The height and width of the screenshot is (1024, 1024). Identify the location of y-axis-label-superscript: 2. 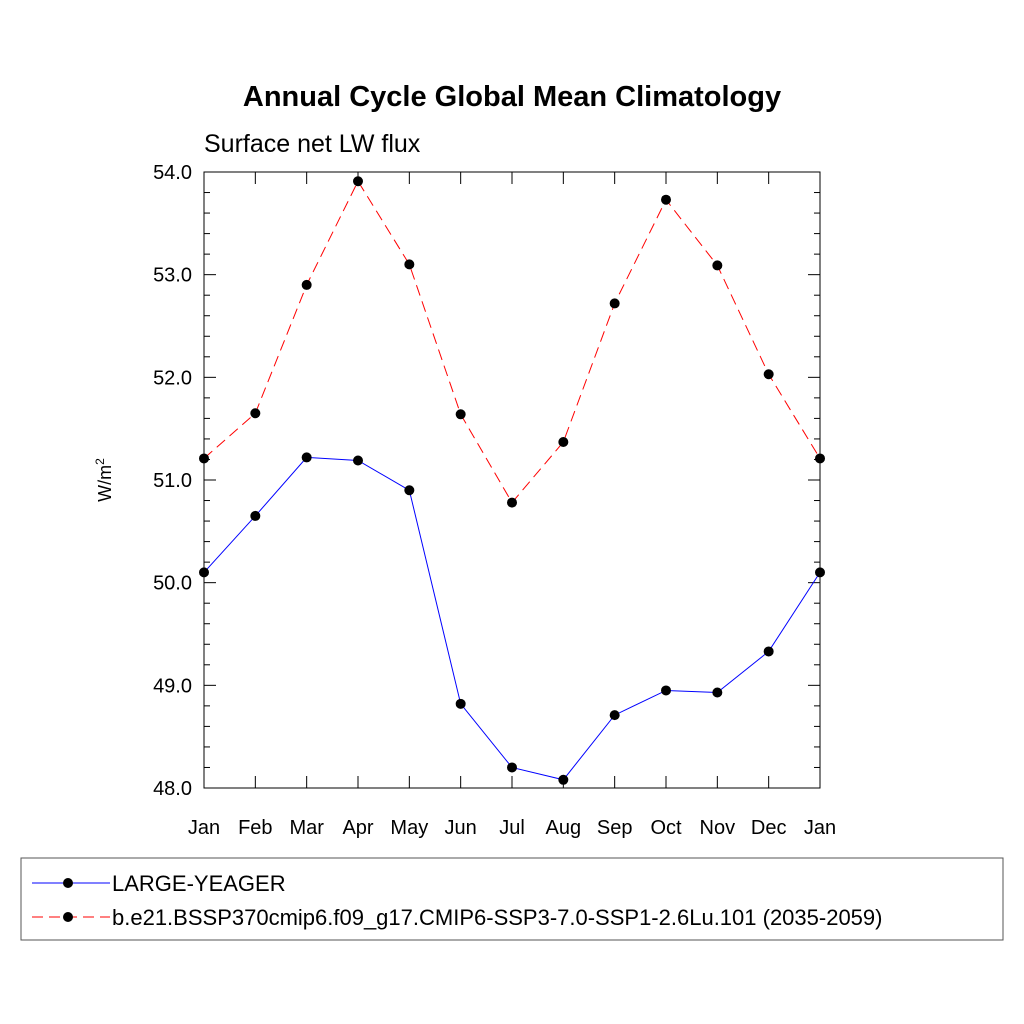
(100, 461).